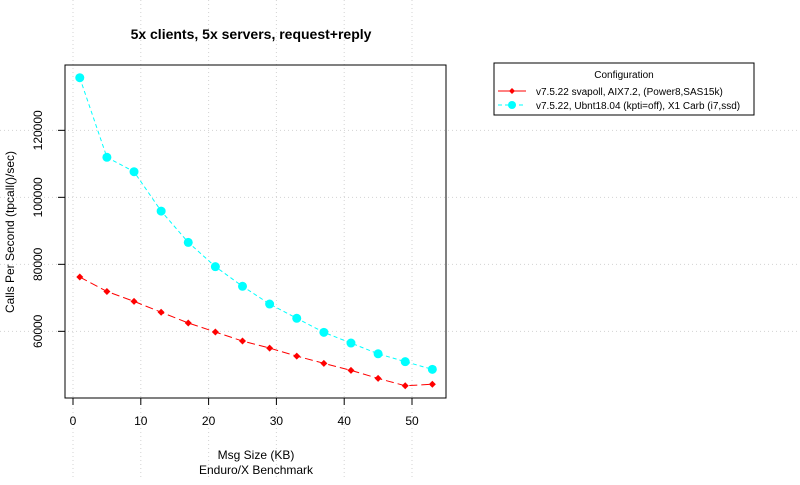 This screenshot has width=800, height=485. What do you see at coordinates (412, 421) in the screenshot?
I see `x-tick-label: 50` at bounding box center [412, 421].